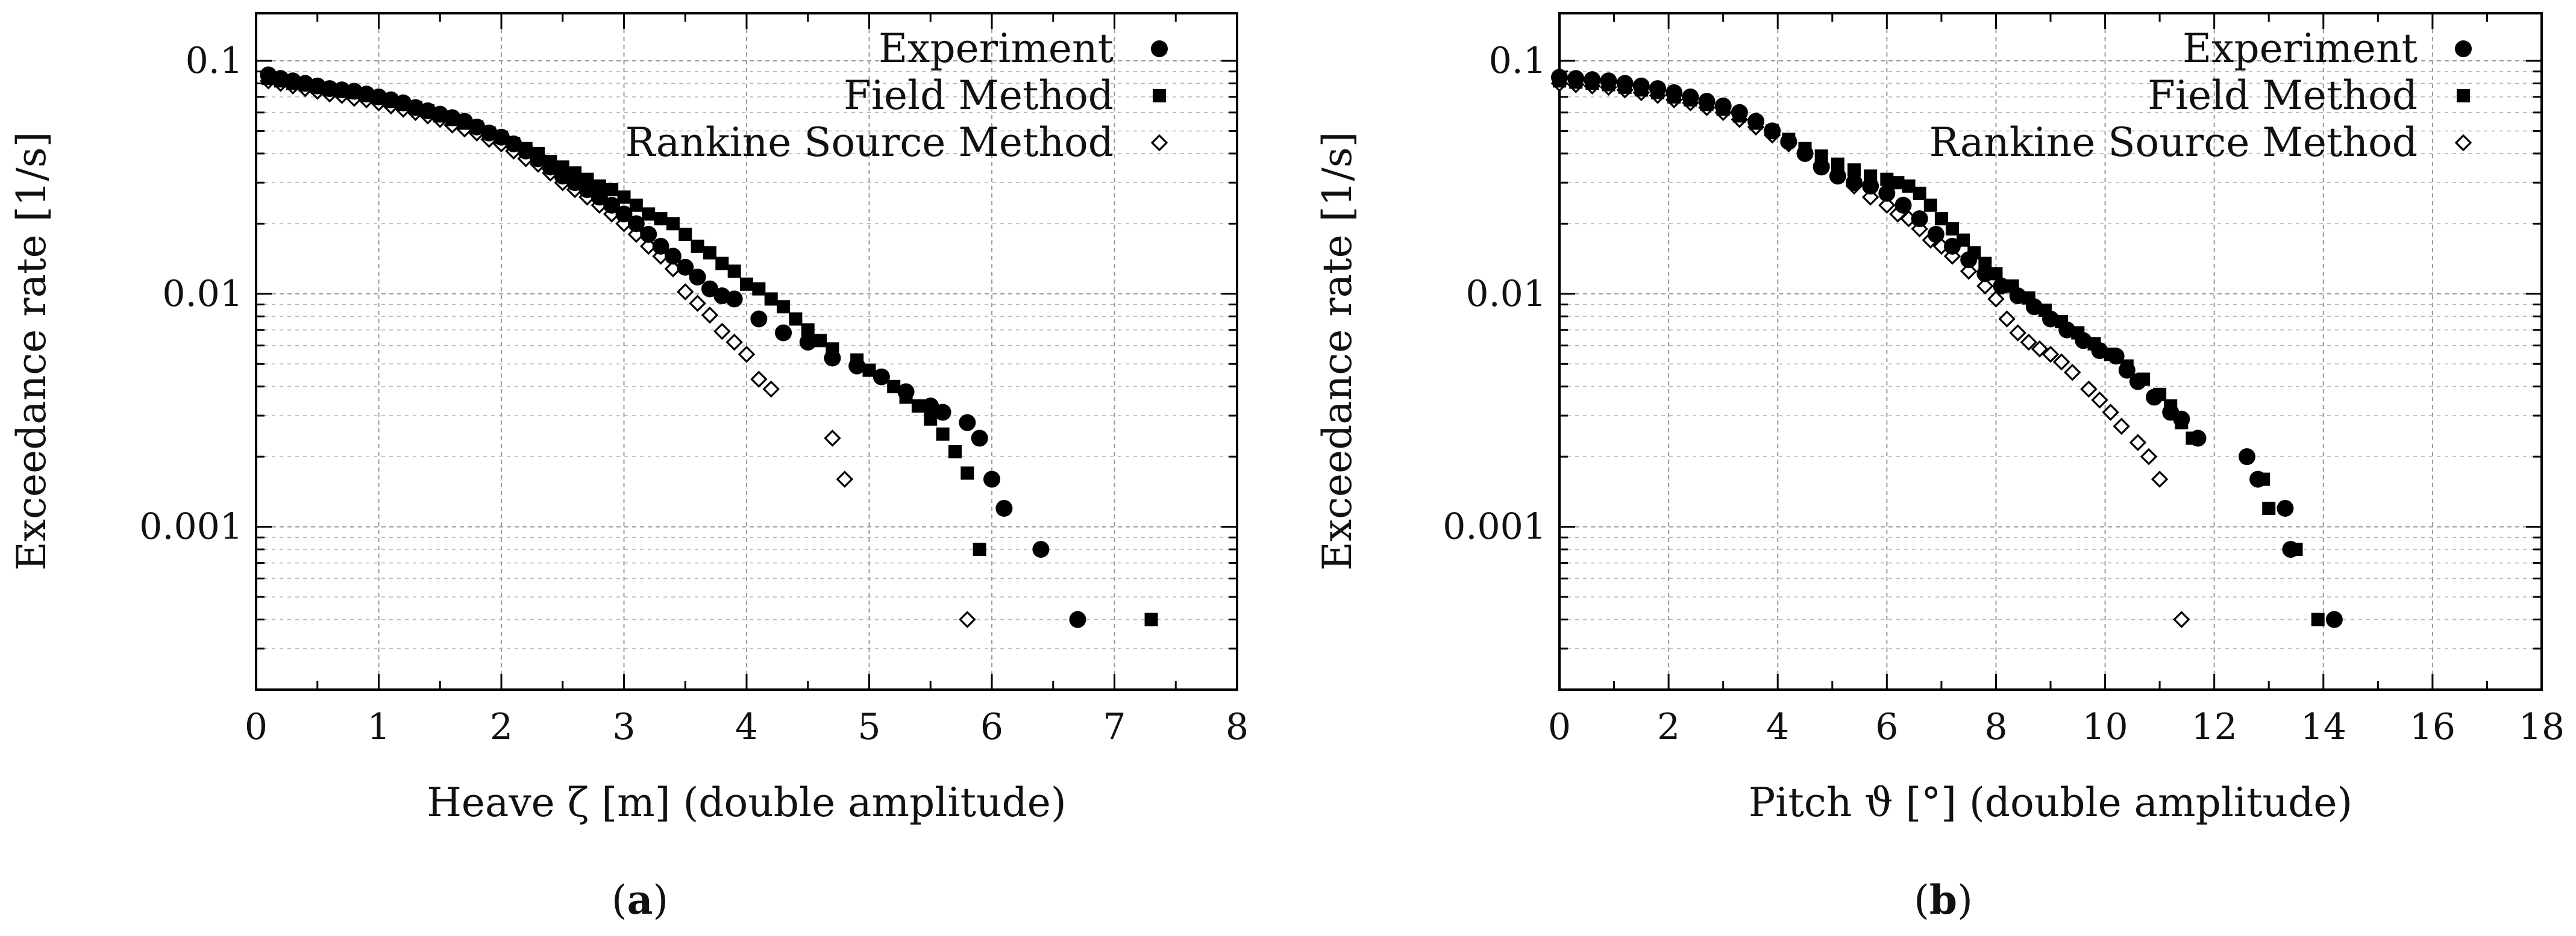  Describe the element at coordinates (996, 48) in the screenshot. I see `panel-a-legend-label-experiment: Experiment` at that location.